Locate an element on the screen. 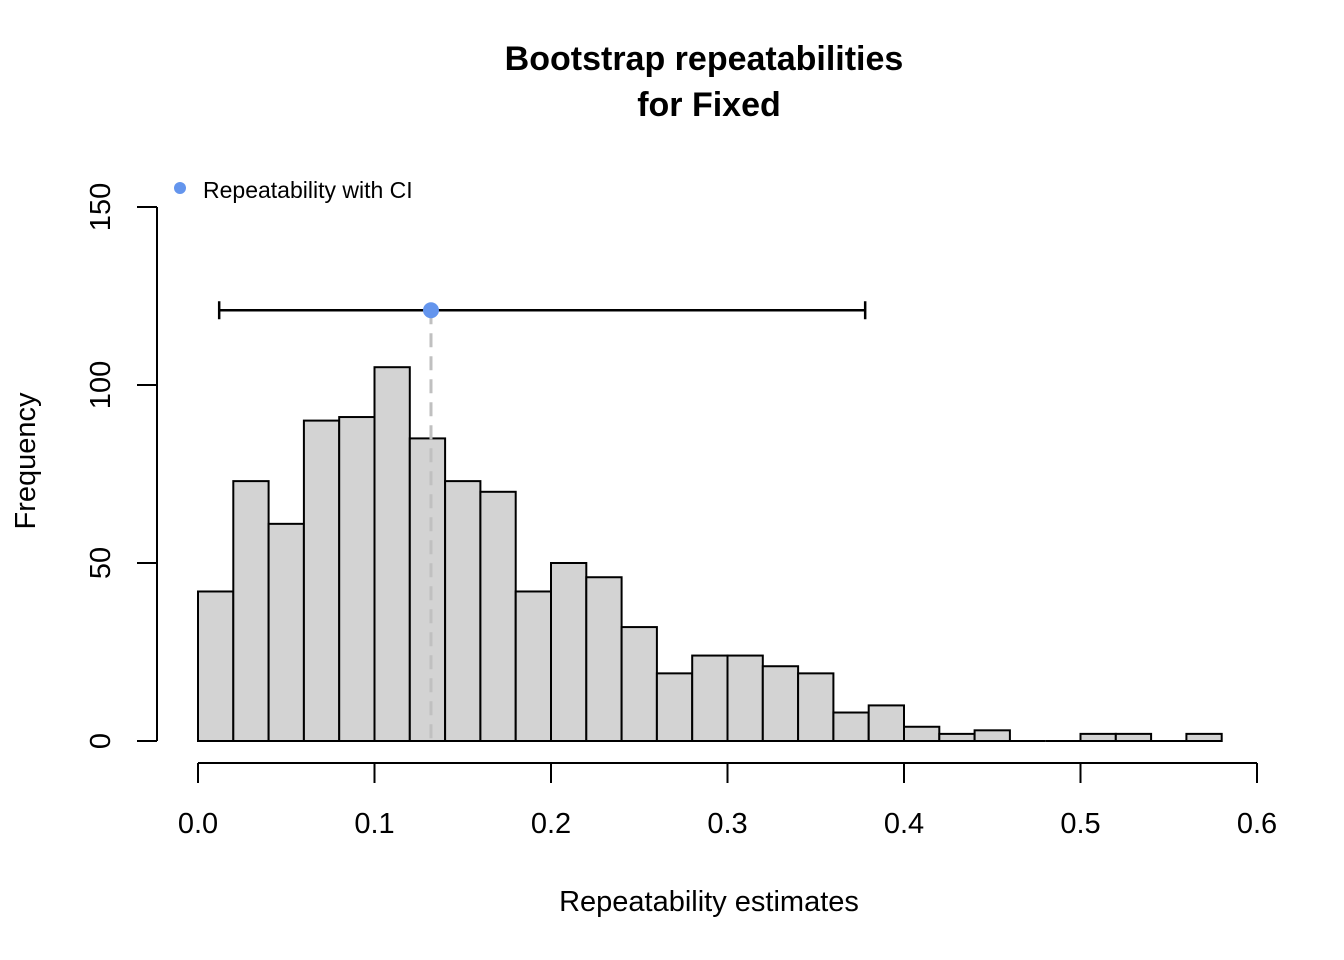 The height and width of the screenshot is (960, 1344). x-tick-label: 0.0 is located at coordinates (198, 824).